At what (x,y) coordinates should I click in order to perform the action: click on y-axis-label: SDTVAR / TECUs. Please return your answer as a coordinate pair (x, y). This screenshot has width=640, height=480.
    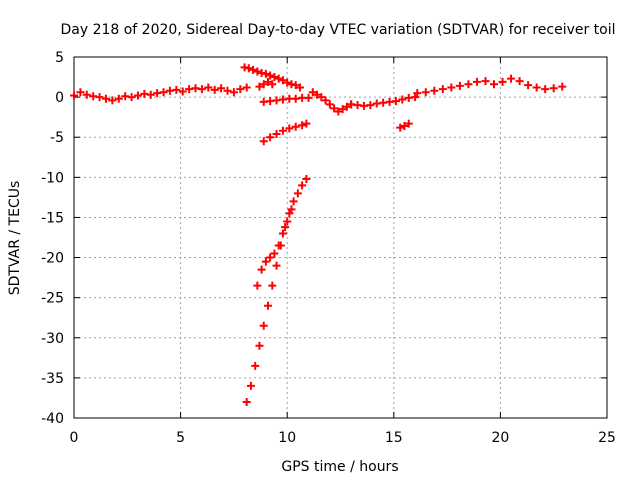
    Looking at the image, I should click on (15, 238).